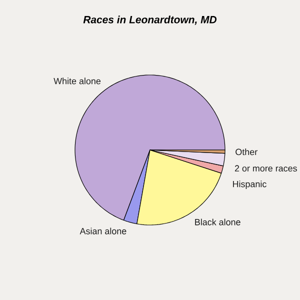 This screenshot has width=300, height=300. What do you see at coordinates (77, 81) in the screenshot?
I see `slice-label: White alone` at bounding box center [77, 81].